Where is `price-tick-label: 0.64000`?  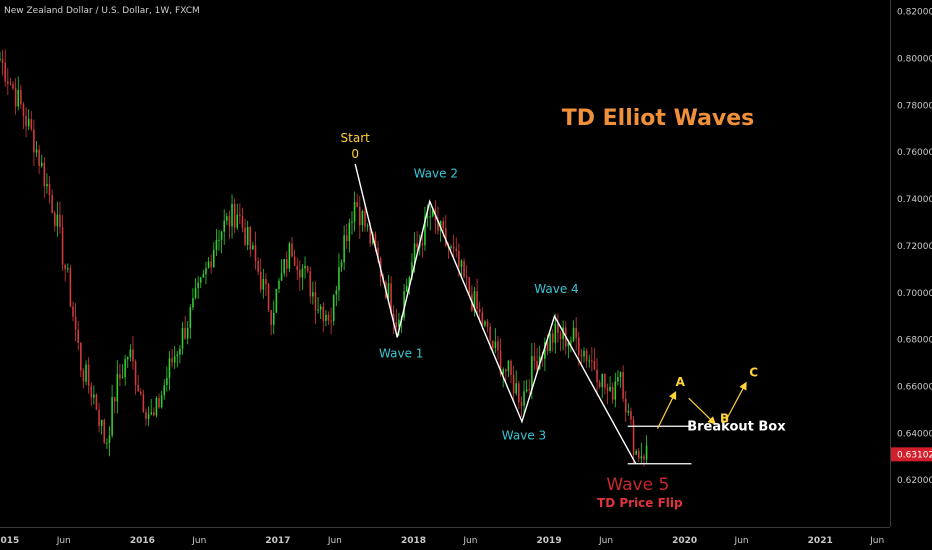 price-tick-label: 0.64000 is located at coordinates (914, 434).